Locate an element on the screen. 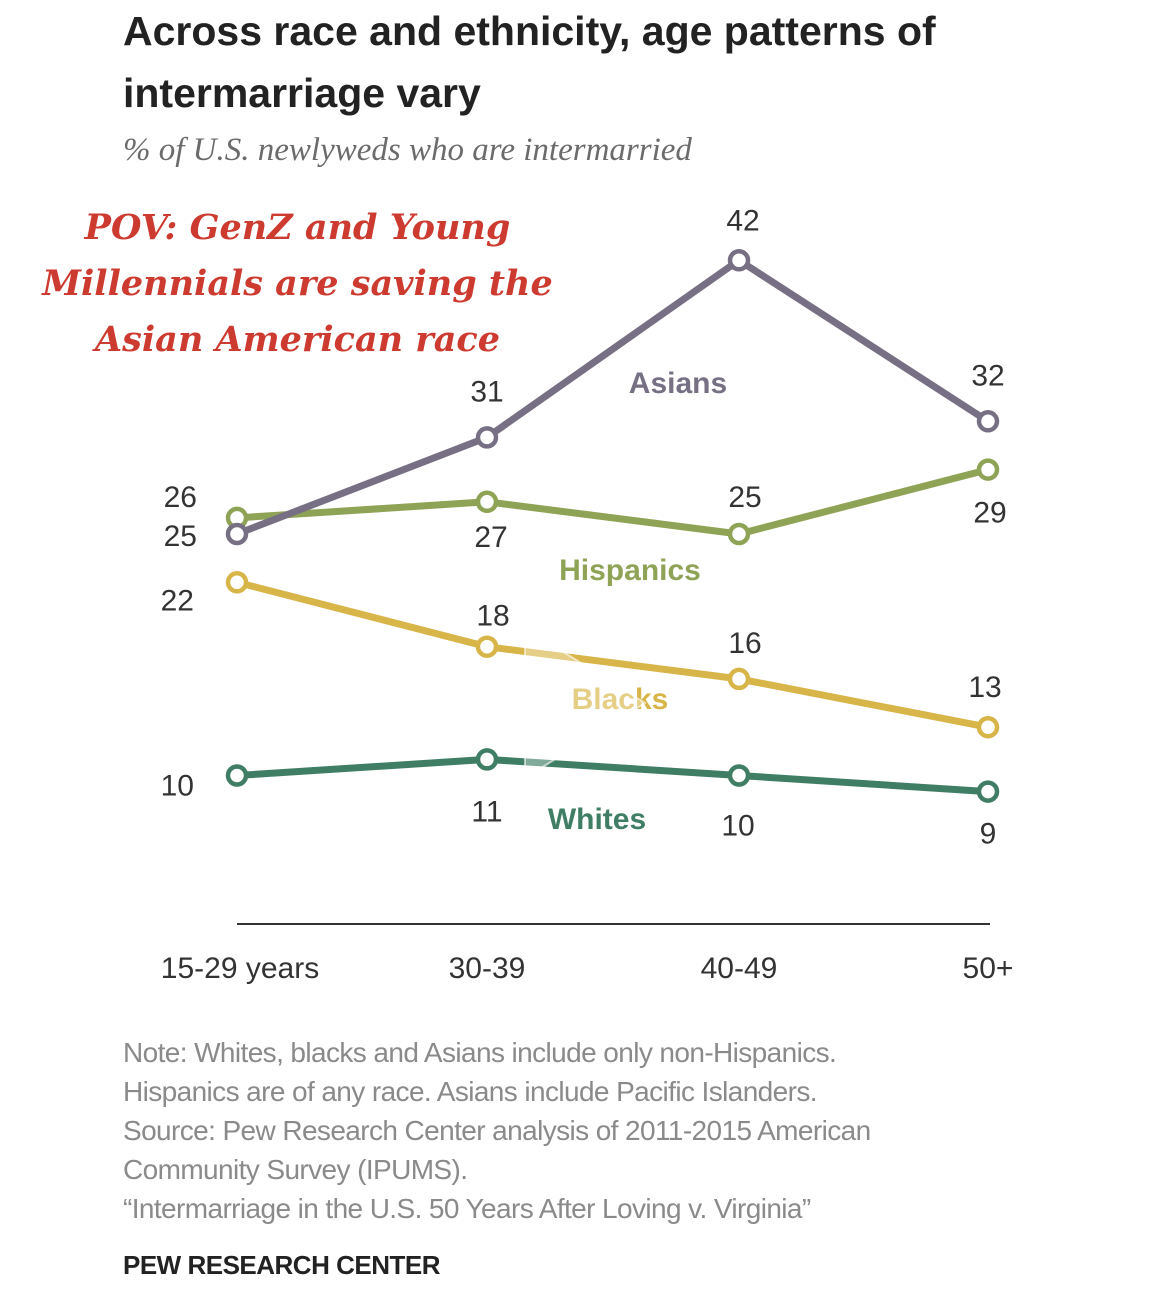  data-label: 11 is located at coordinates (486, 811).